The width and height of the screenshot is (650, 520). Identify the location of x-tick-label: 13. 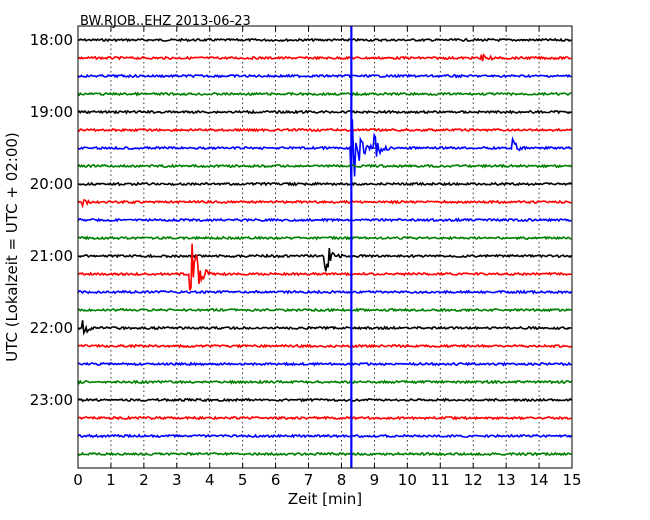
(506, 480).